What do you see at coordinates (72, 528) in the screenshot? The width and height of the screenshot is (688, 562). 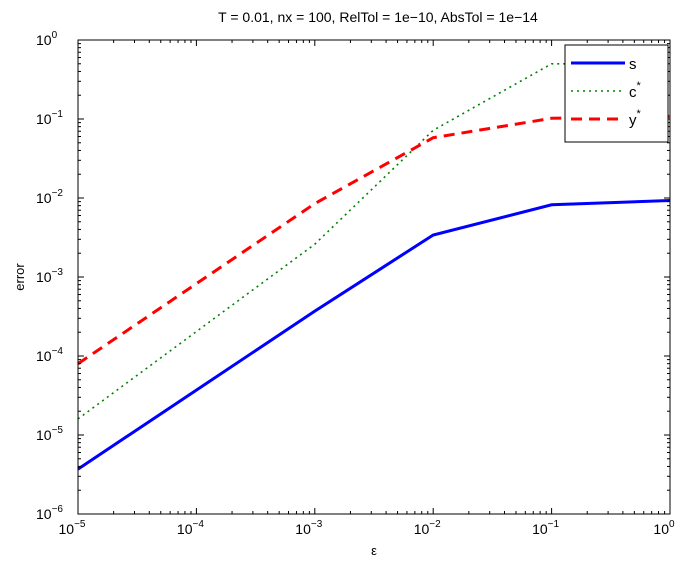 I see `x-tick-label: 10⁻⁵` at bounding box center [72, 528].